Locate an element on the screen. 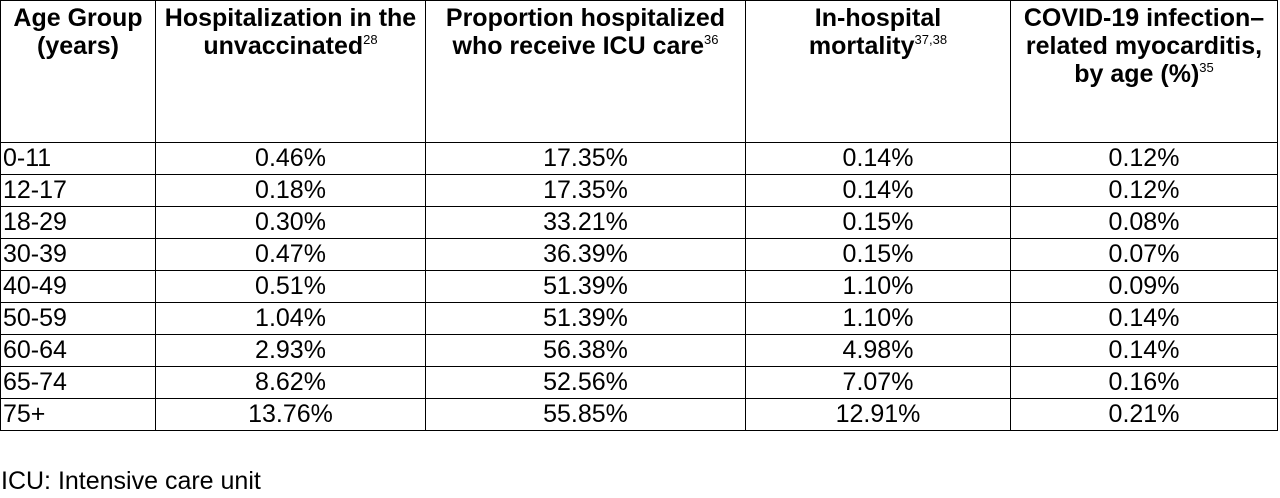  myocarditis-cell: 0.07% is located at coordinates (1144, 254).